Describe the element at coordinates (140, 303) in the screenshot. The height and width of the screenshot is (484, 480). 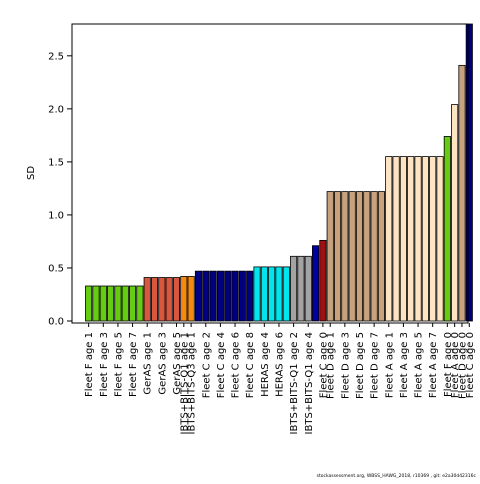
I see `bar: Fleet F age 8` at that location.